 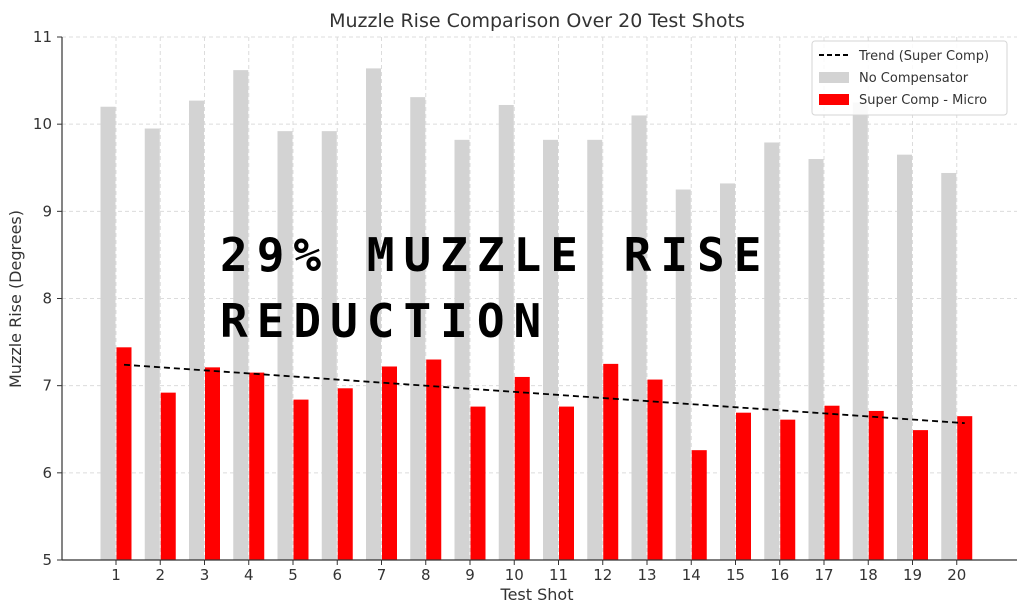 What do you see at coordinates (823, 575) in the screenshot?
I see `x-tick-label: 17` at bounding box center [823, 575].